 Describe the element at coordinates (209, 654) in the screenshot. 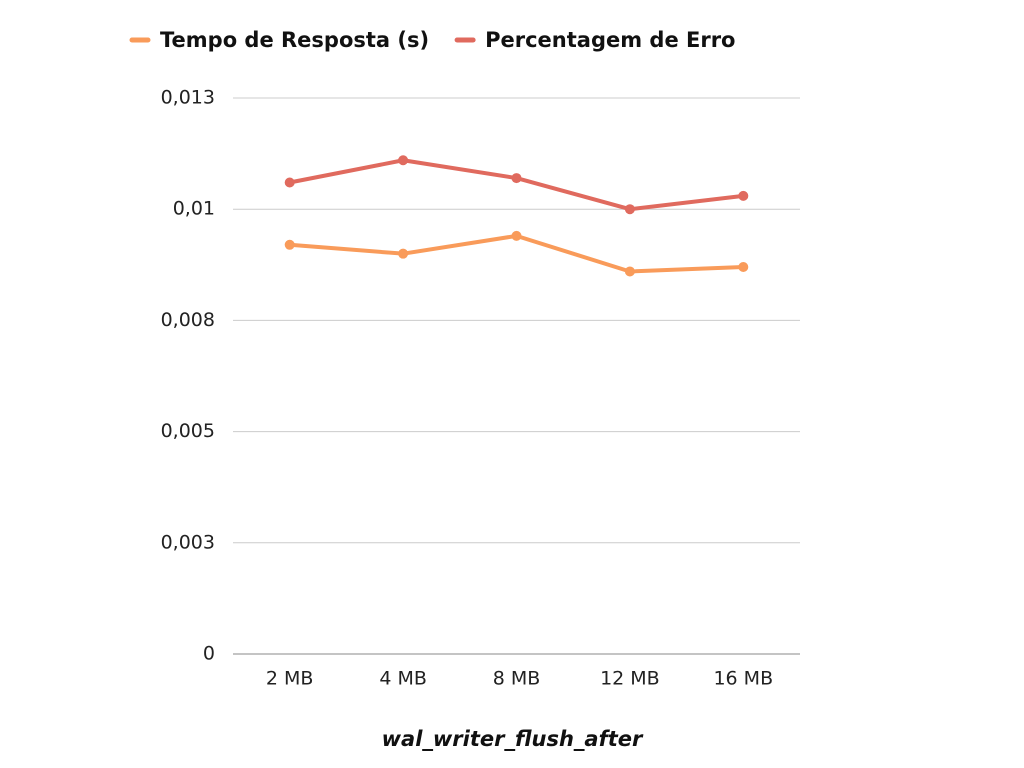

I see `y-tick-label: 0` at that location.